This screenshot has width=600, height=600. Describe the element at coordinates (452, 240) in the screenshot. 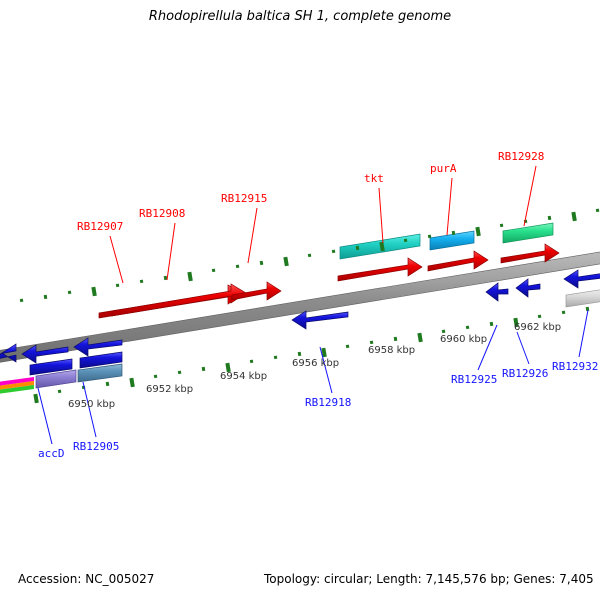

I see `domain-bar-pura` at that location.